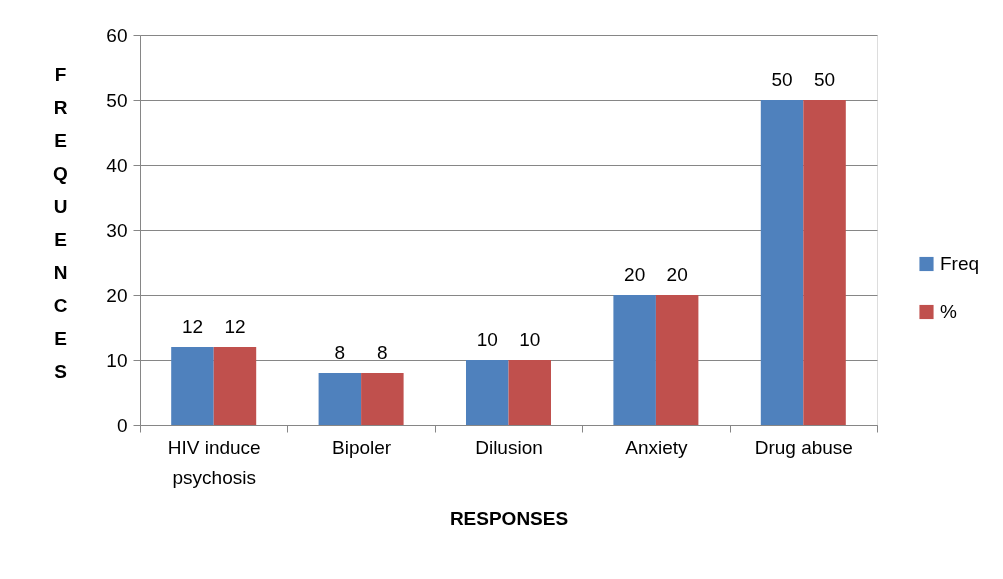  I want to click on y-tick-label: 0, so click(122, 425).